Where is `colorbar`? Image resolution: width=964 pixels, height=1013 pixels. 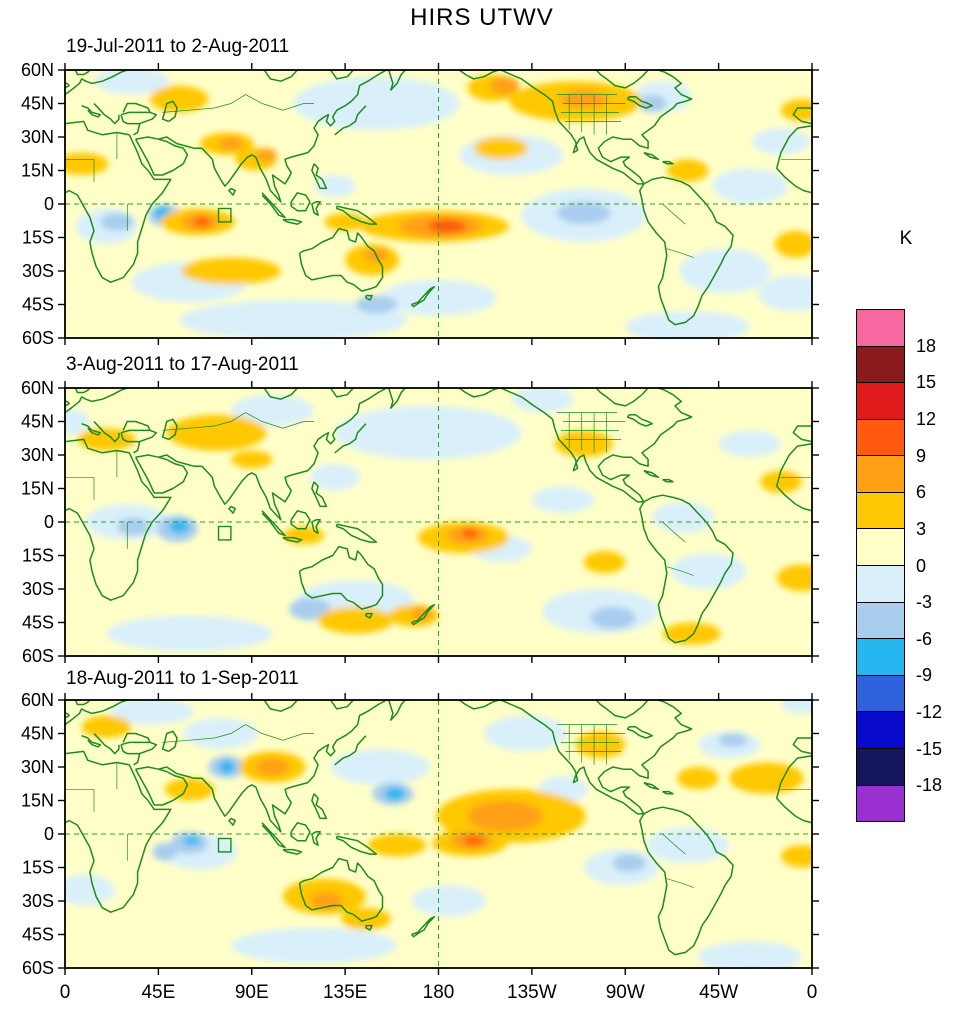
colorbar is located at coordinates (880, 565).